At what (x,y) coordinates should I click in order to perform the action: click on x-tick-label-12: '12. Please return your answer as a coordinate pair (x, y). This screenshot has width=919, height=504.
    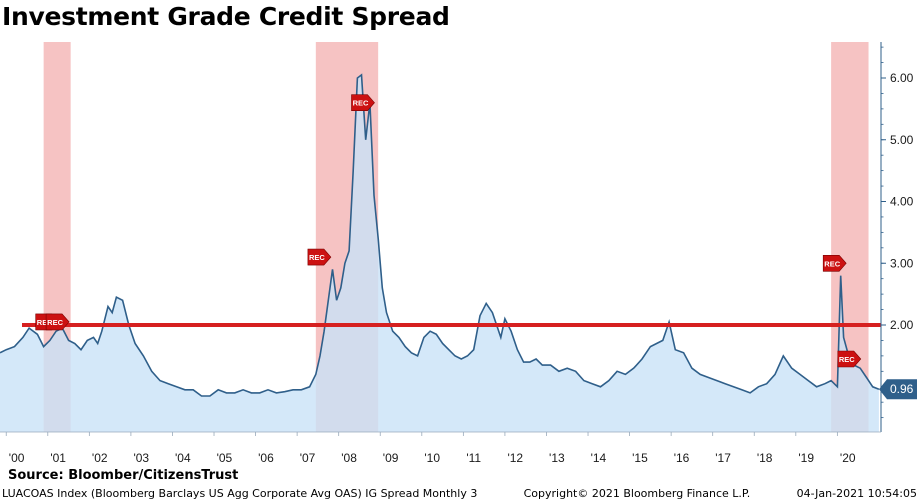
    Looking at the image, I should click on (515, 458).